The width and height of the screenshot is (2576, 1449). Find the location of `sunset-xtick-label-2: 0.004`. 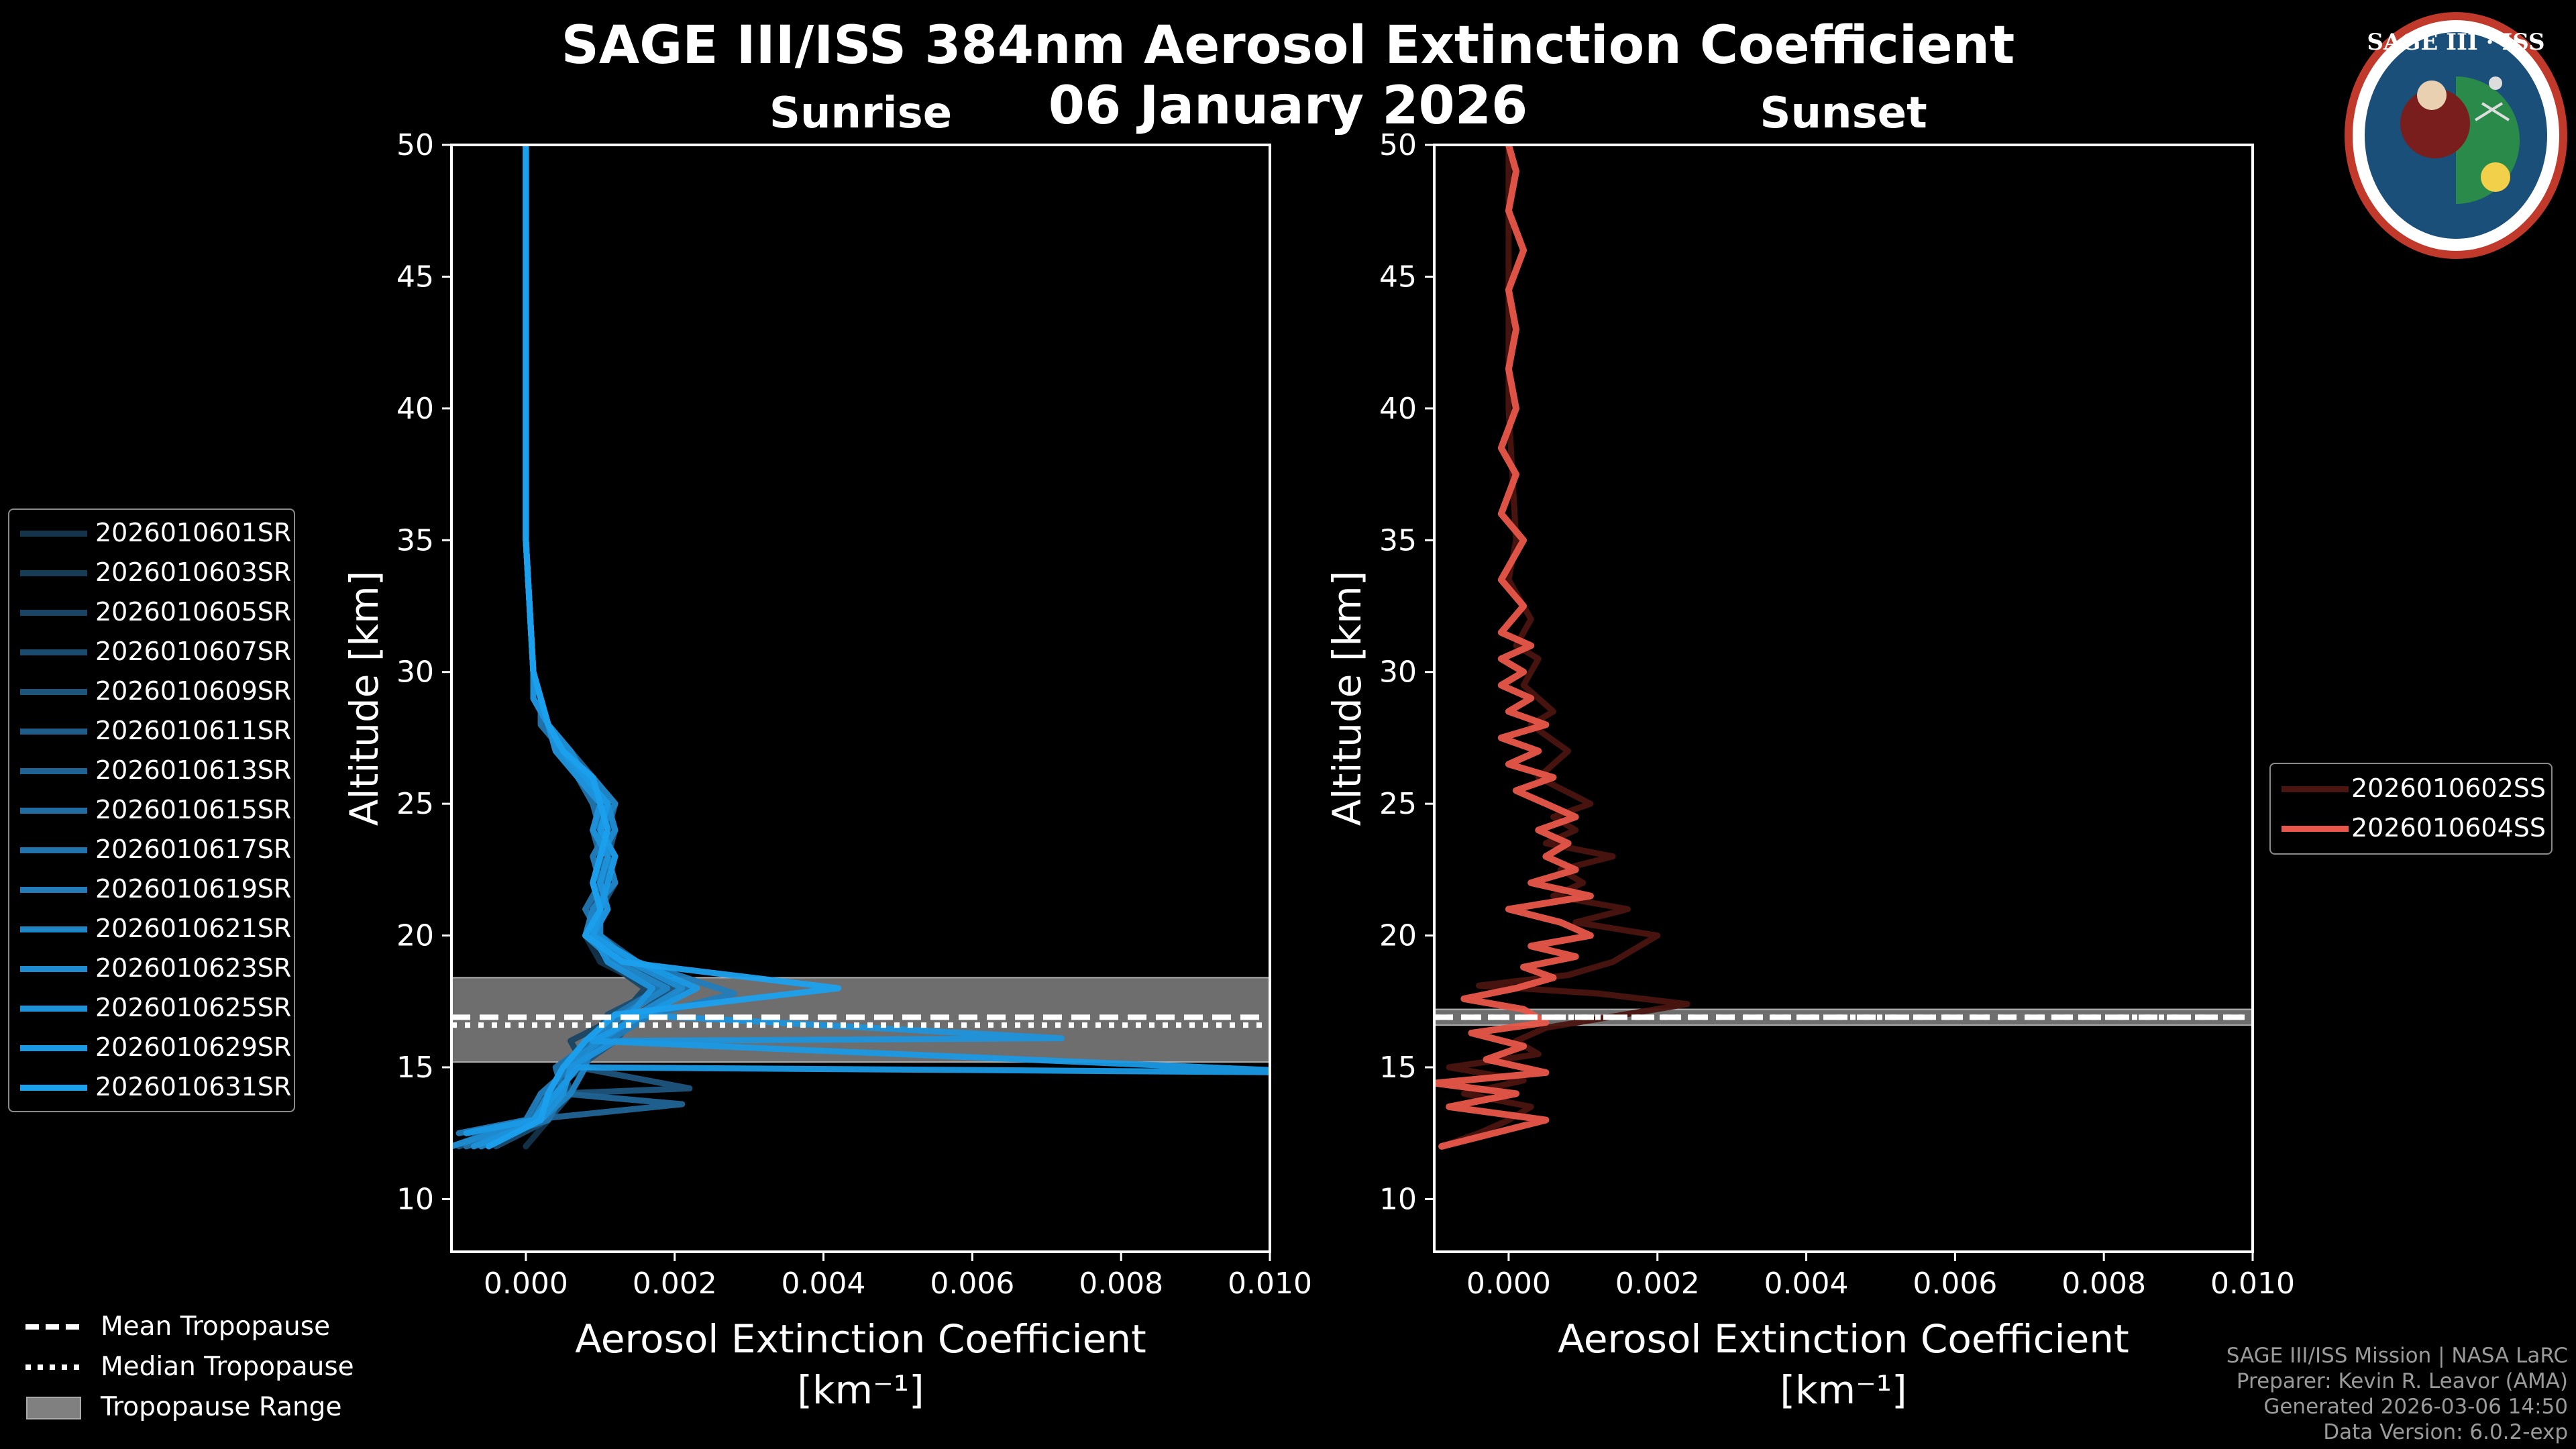

sunset-xtick-label-2: 0.004 is located at coordinates (1806, 1284).